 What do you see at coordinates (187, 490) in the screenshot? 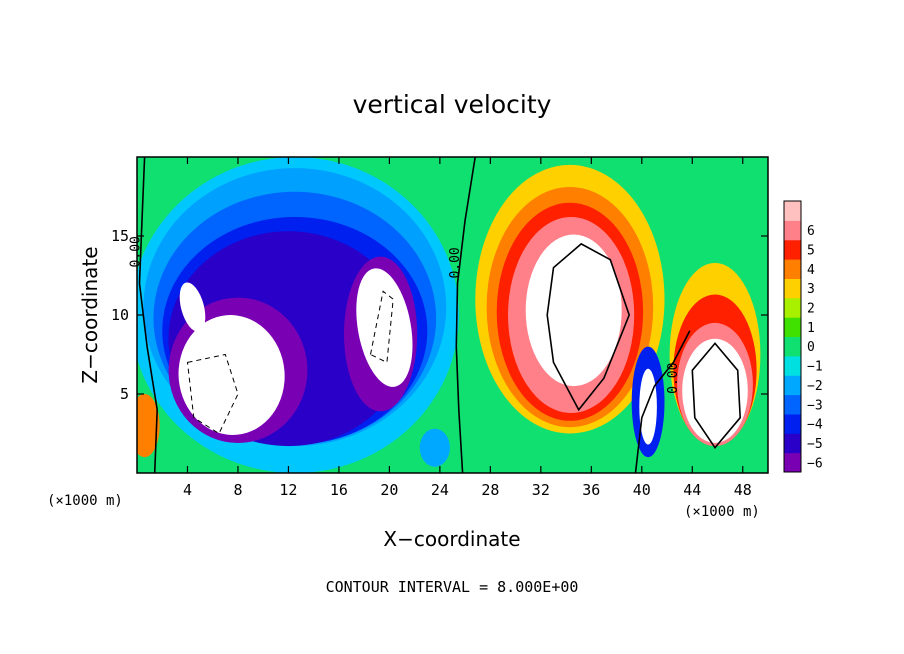
I see `x-tick-label: 4` at bounding box center [187, 490].